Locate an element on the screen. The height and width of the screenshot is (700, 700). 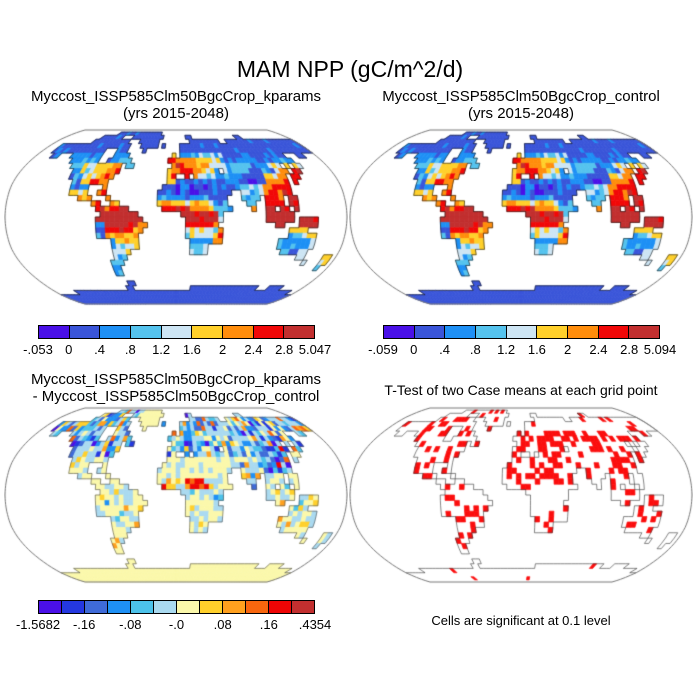
colorbar-tick-label: .08 is located at coordinates (222, 624).